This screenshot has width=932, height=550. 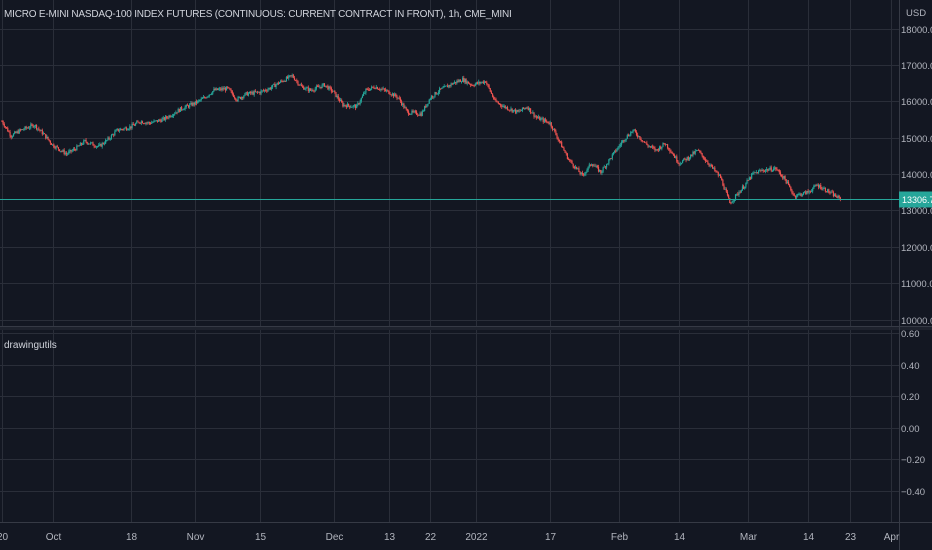 What do you see at coordinates (450, 537) in the screenshot?
I see `time-axis: 20 Oct 18 Nov 15 Dec 13 22 2022 17 Feb 14 Mar 14 23 Apr` at bounding box center [450, 537].